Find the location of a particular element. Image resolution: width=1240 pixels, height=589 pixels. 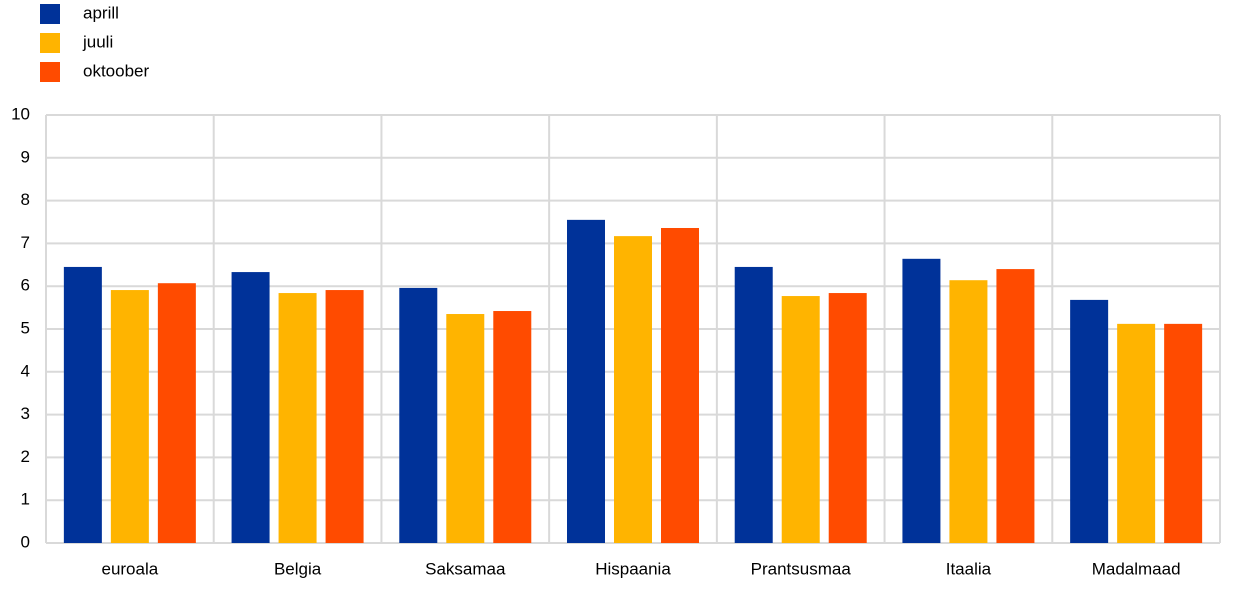

x-tick-label: Madalmaad is located at coordinates (1136, 568).